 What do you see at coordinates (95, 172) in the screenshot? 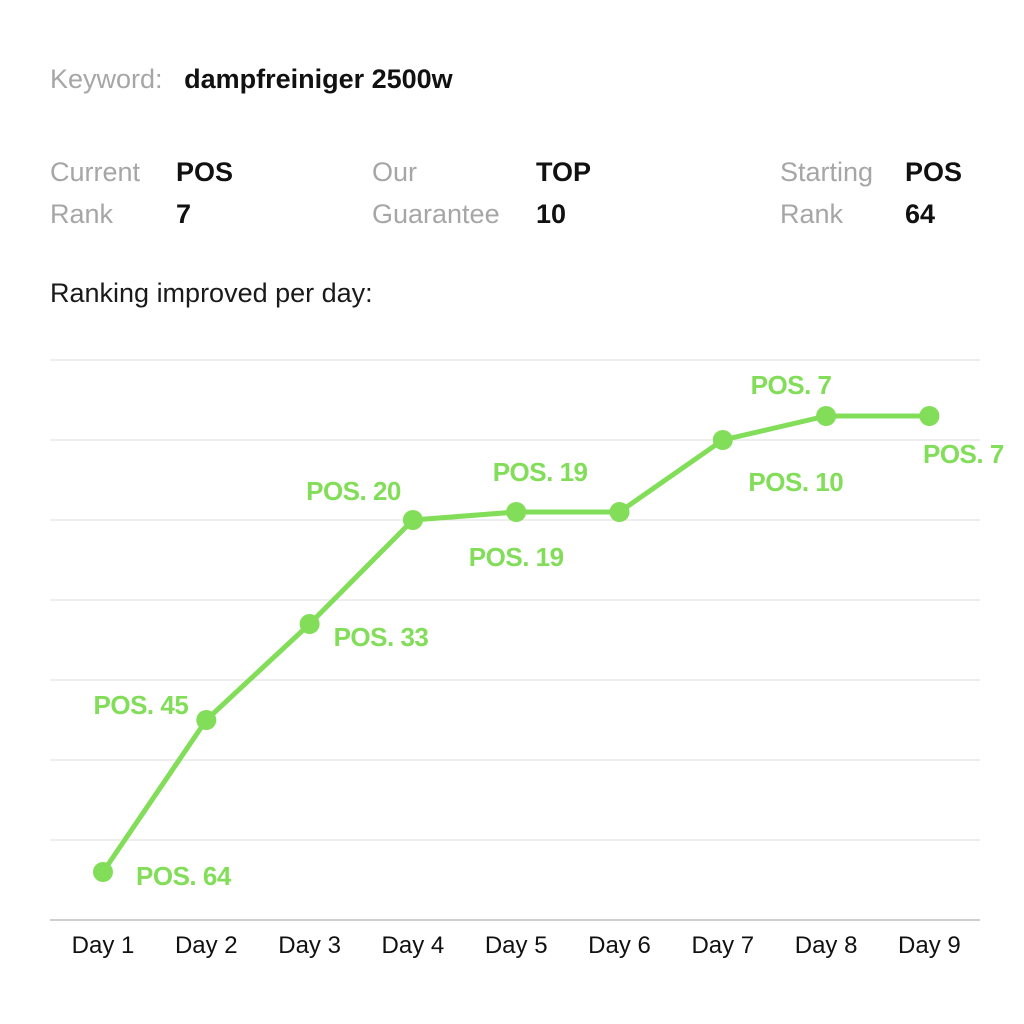
I see `current-rank-label-line1: Current` at bounding box center [95, 172].